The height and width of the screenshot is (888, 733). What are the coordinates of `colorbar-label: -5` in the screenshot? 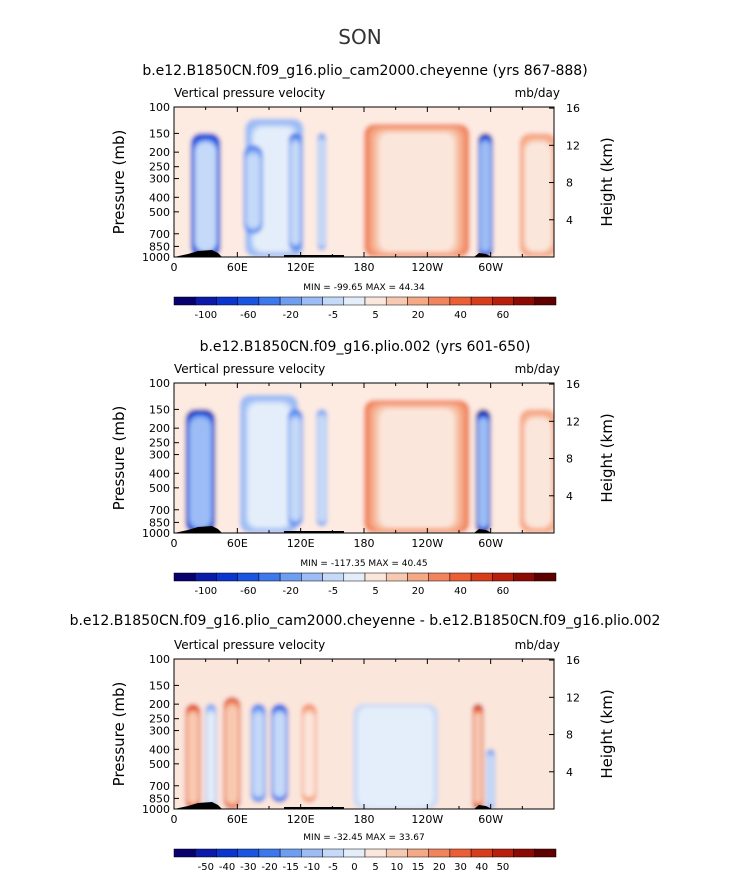 It's located at (333, 867).